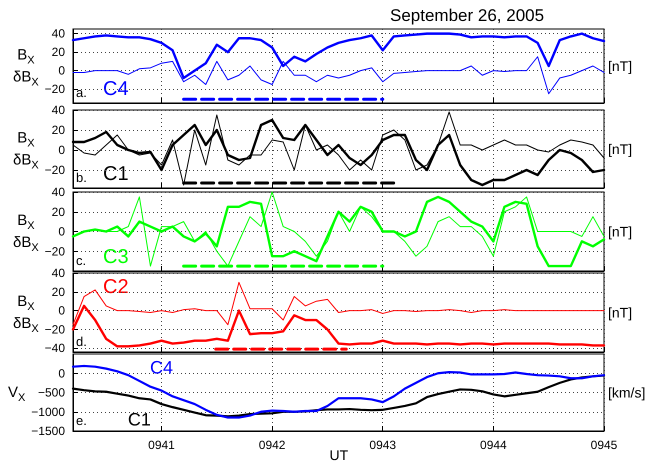 The height and width of the screenshot is (467, 648). I want to click on y-tick-label: −1000, so click(48, 411).